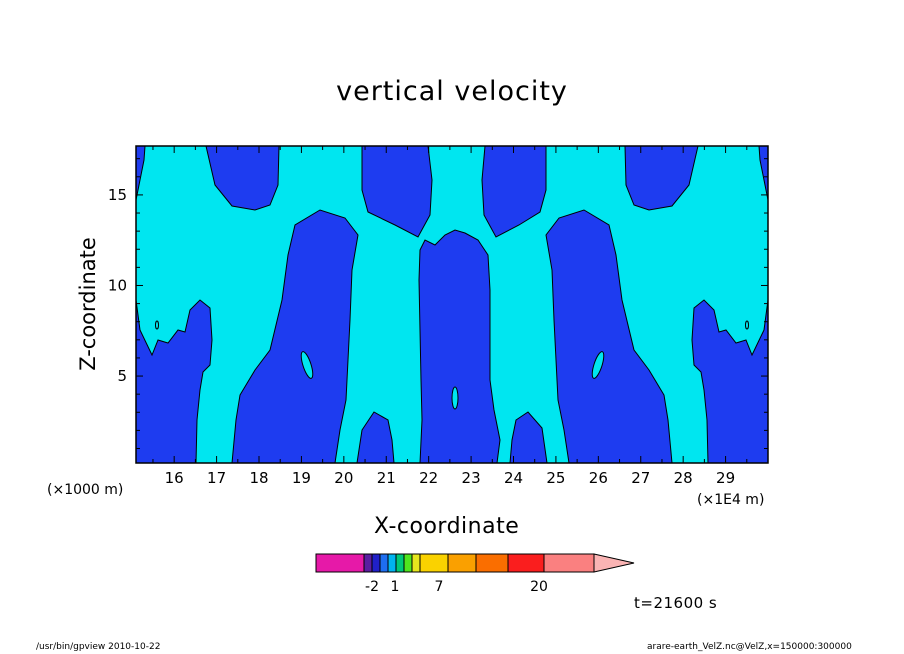 The height and width of the screenshot is (654, 904). I want to click on x-tick-label: 22, so click(428, 478).